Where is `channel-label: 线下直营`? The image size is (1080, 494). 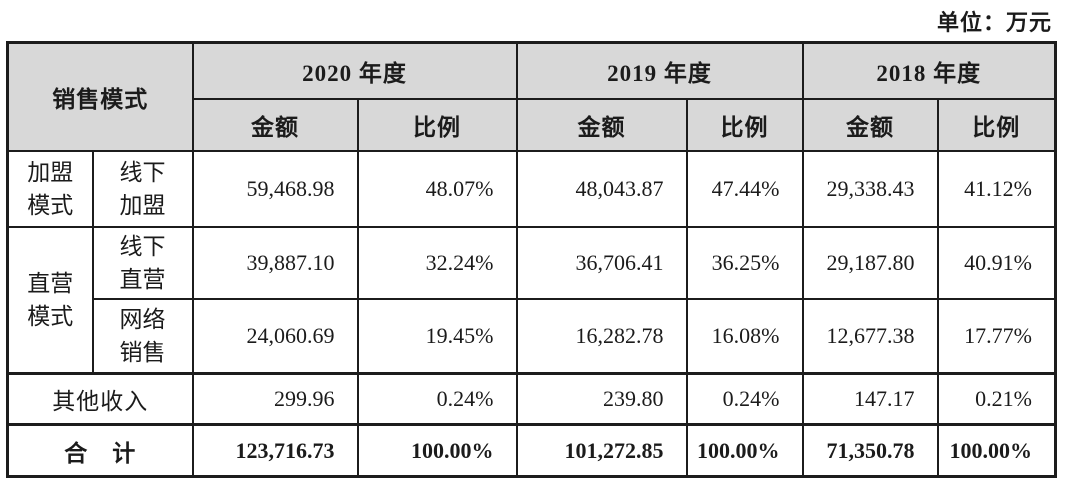
channel-label: 线下直营 is located at coordinates (142, 262).